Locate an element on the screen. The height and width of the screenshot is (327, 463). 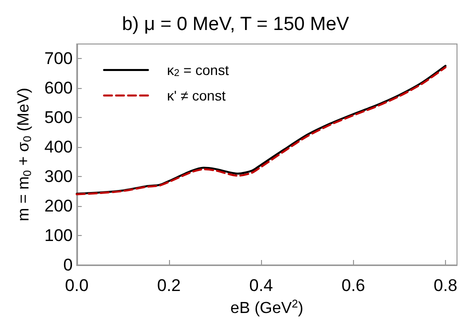
y-tick-label: 200 is located at coordinates (58, 206).